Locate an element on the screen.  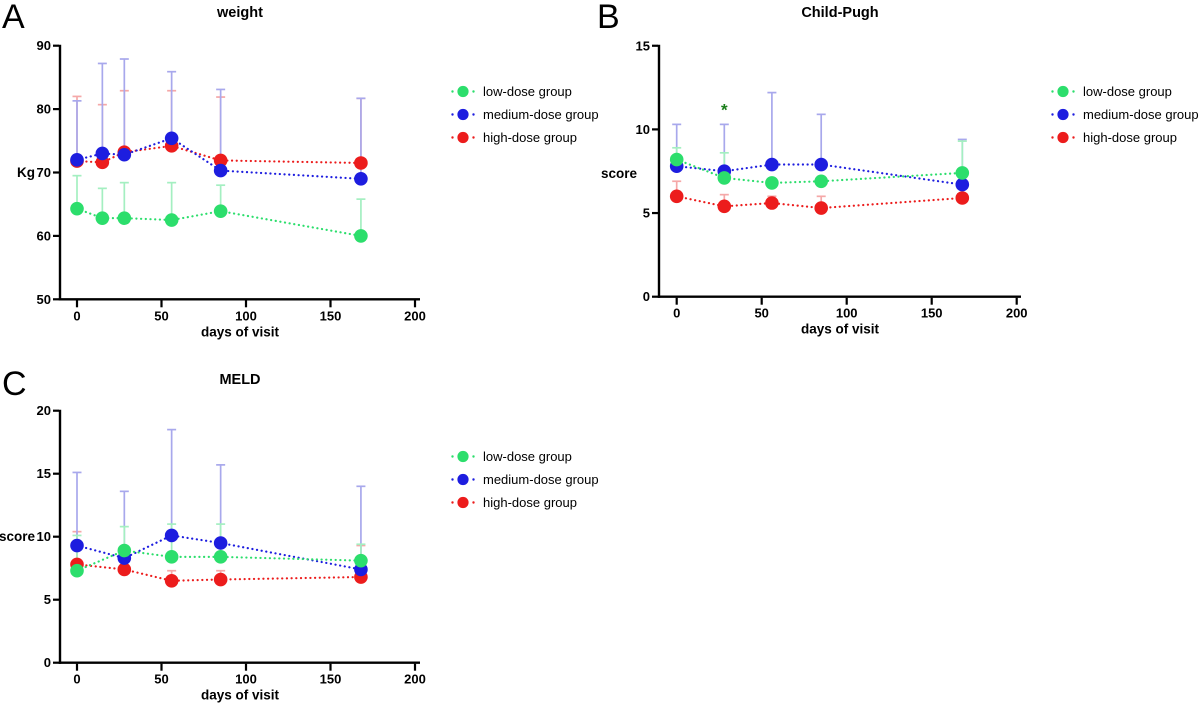
y-tick-label: 90 is located at coordinates (44, 45).